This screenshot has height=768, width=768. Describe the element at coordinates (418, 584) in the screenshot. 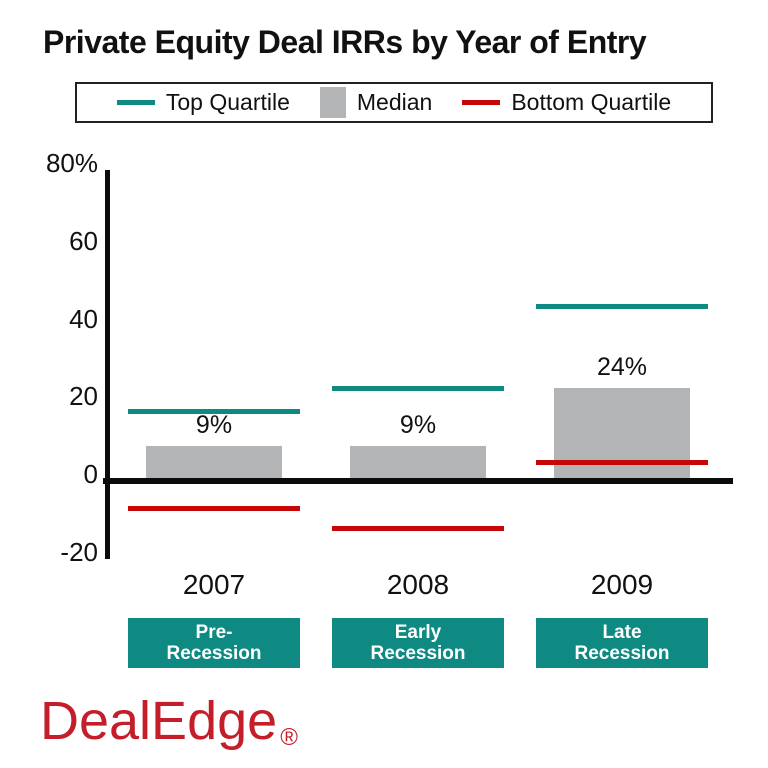

I see `x-axis-year-label: 2008` at that location.